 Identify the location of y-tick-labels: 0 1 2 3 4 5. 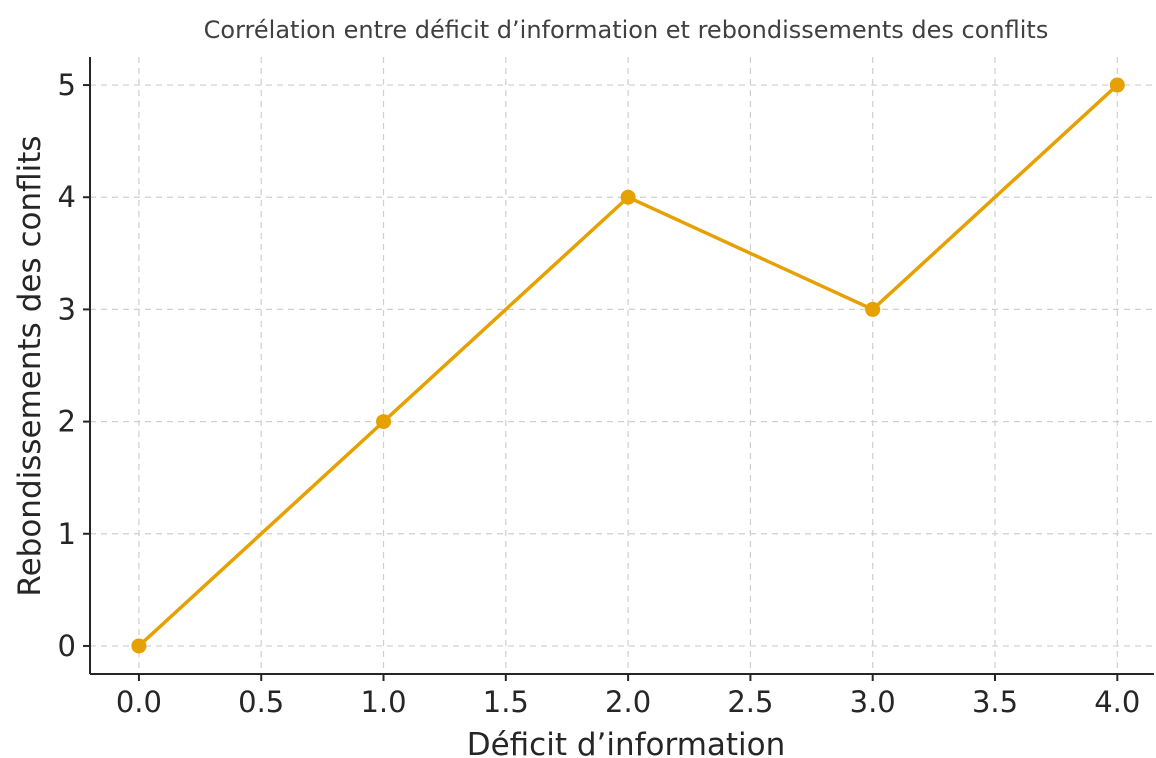
(67, 365).